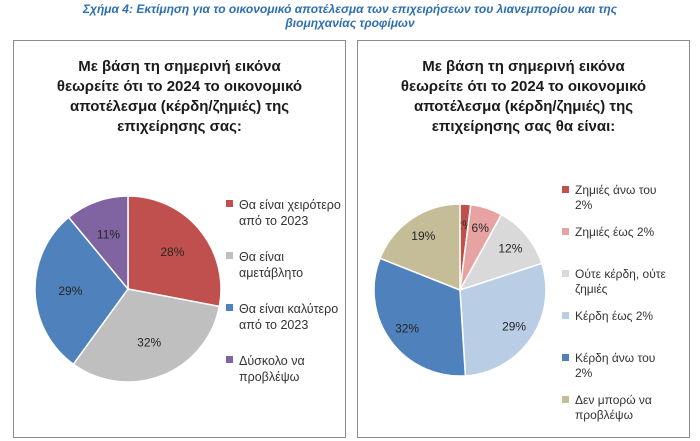  I want to click on pie-data-label: 11%, so click(108, 235).